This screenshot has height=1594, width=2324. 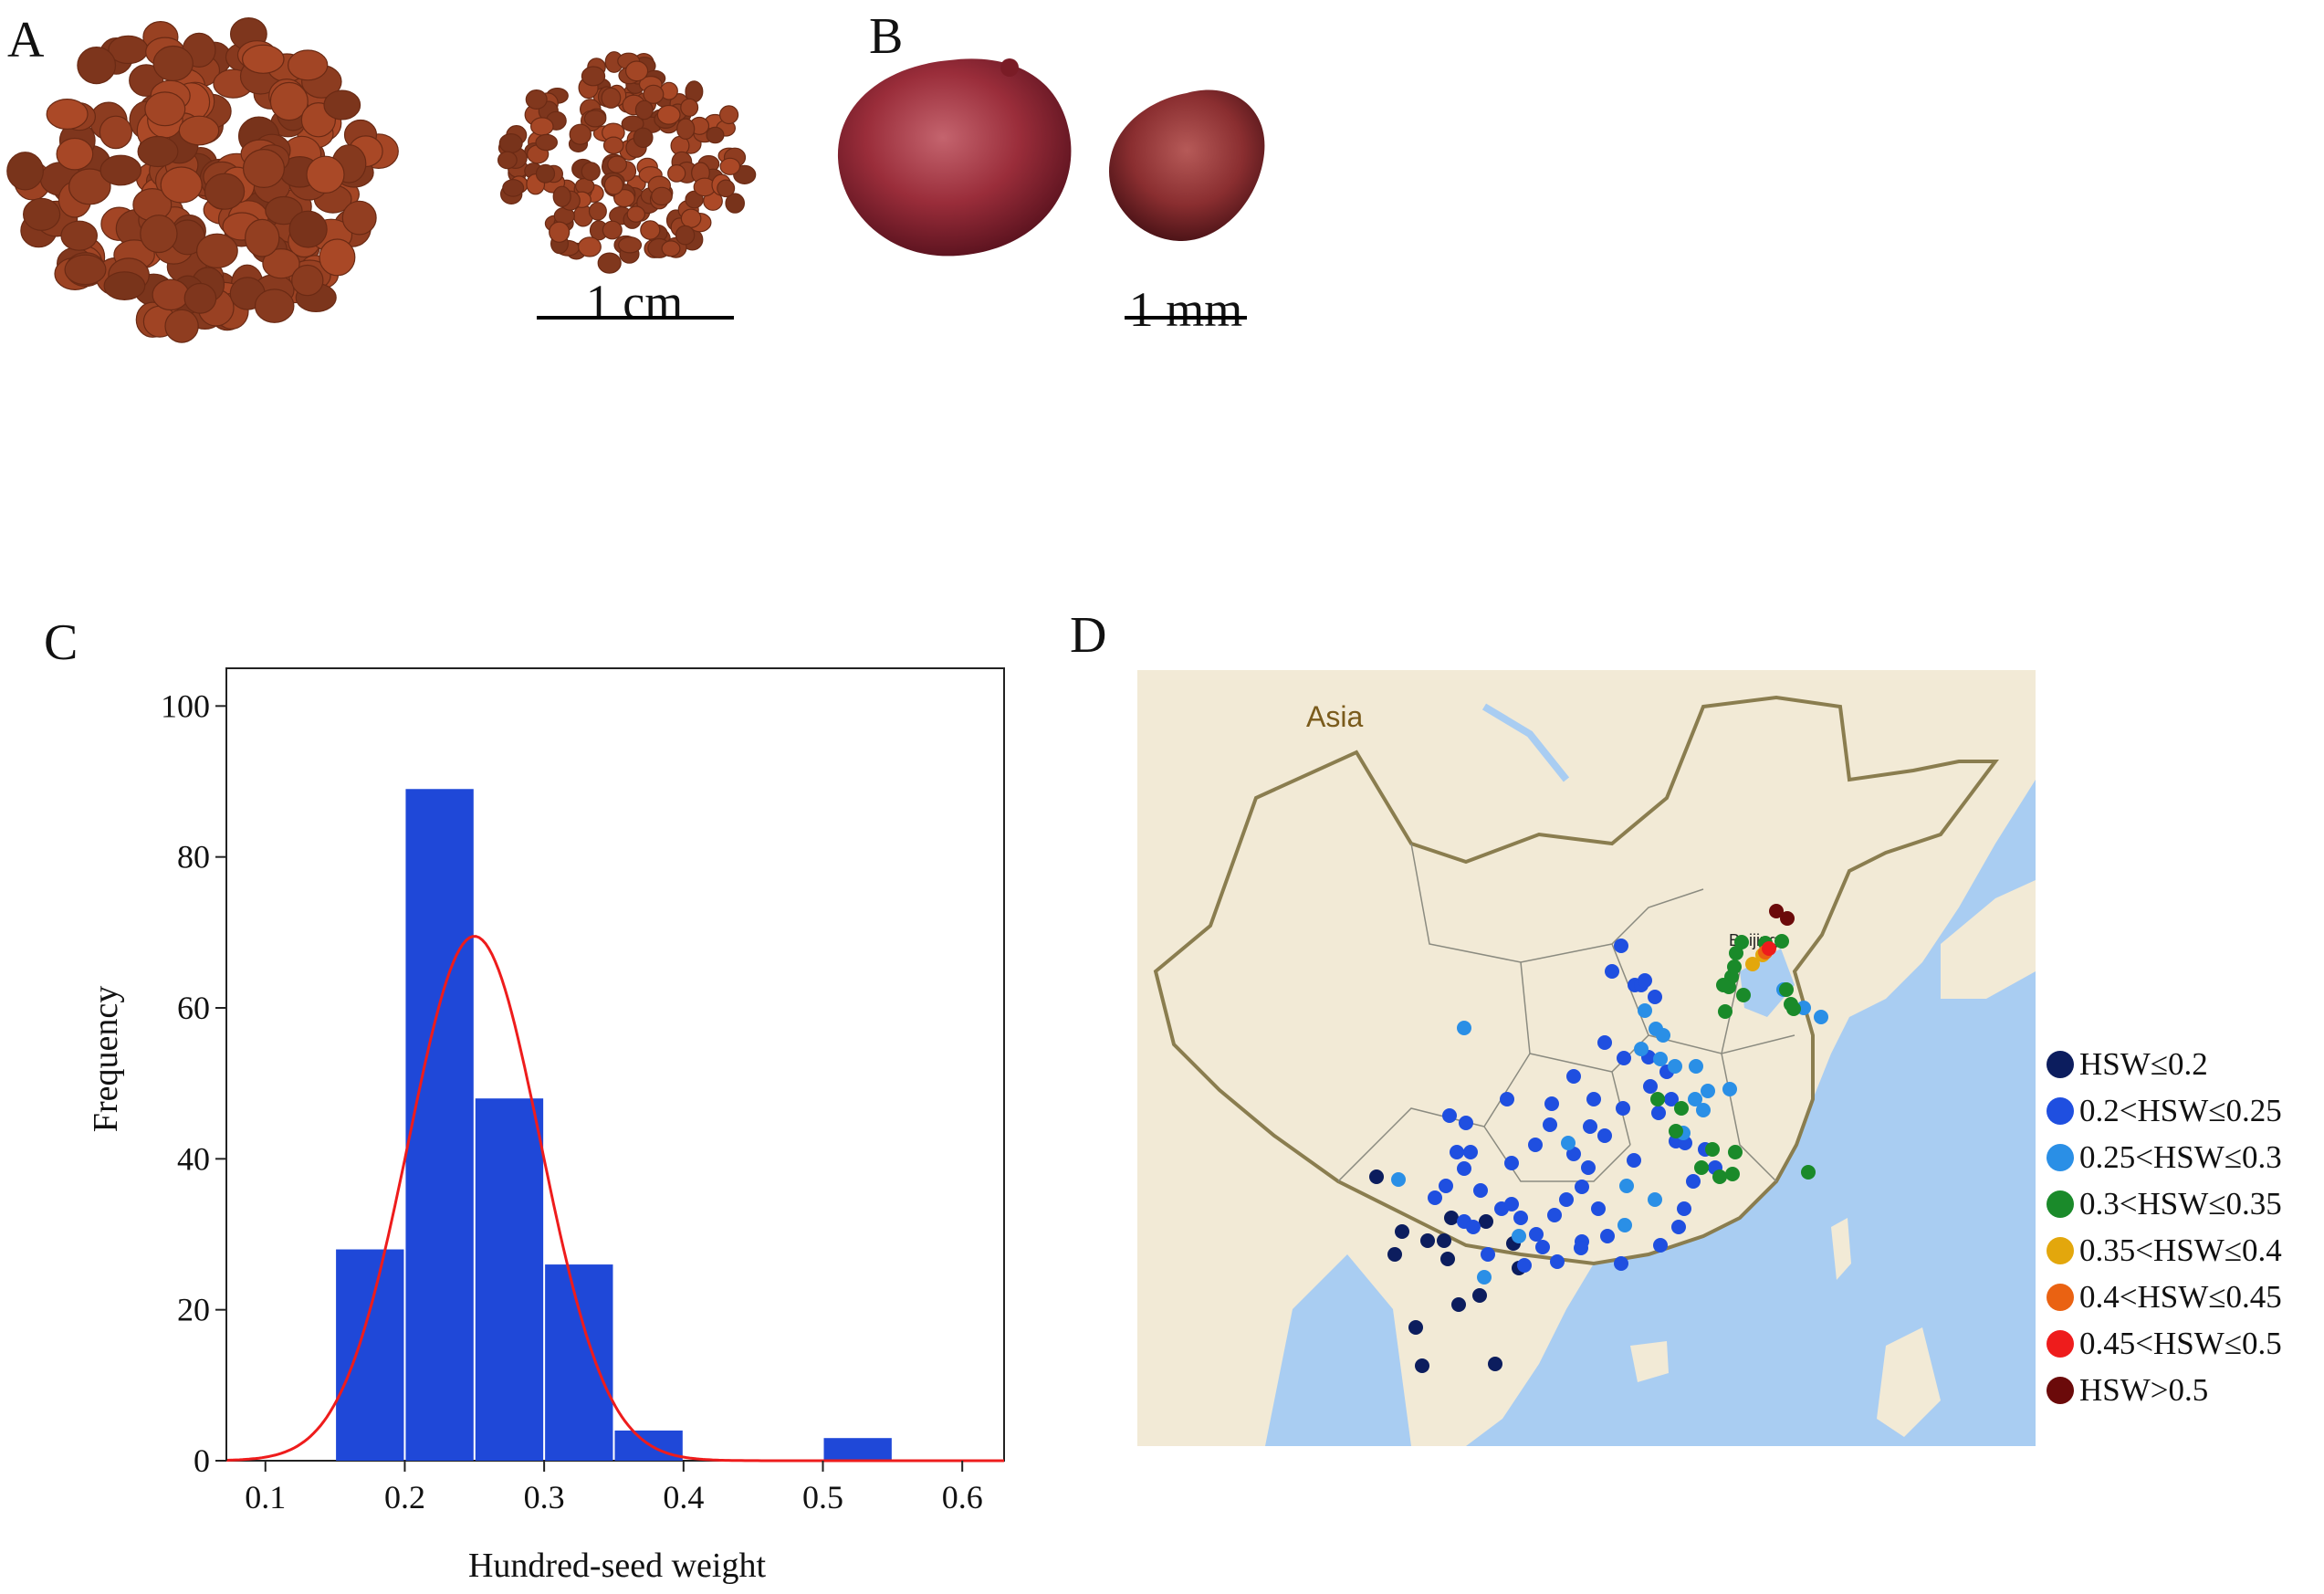 I want to click on legend-item: 0.35<HSW≤0.4, so click(x=2164, y=1251).